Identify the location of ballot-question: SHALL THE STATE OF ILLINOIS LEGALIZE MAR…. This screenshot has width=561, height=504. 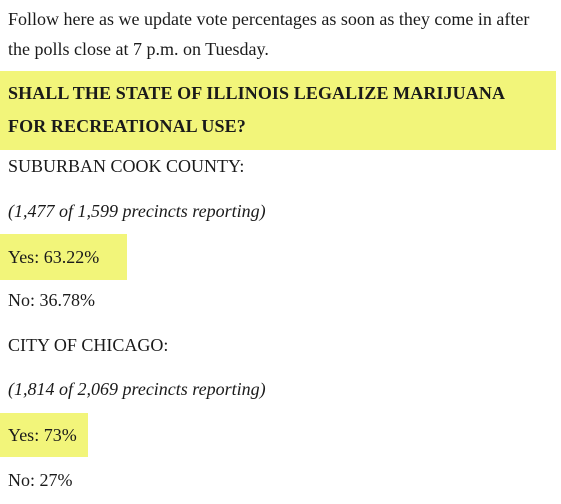
(280, 110).